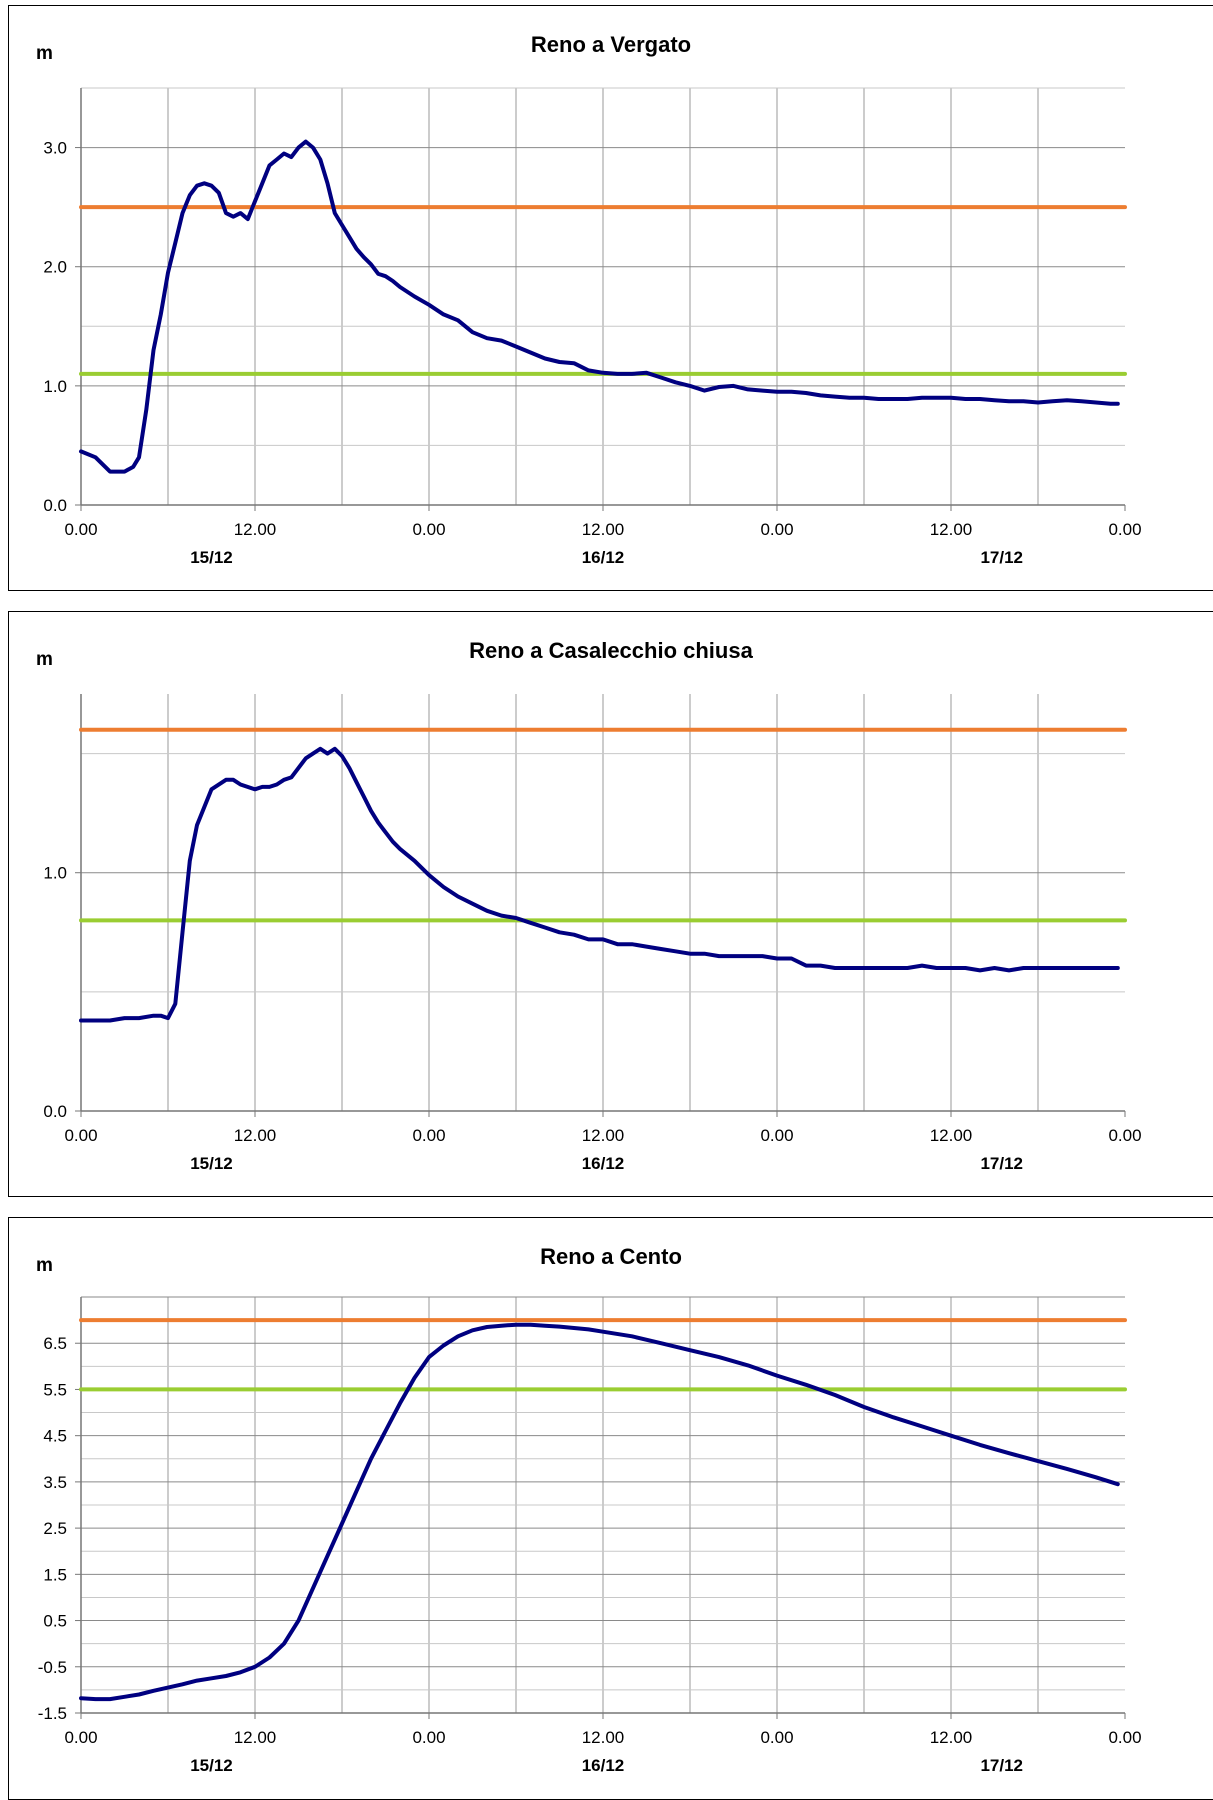 This screenshot has height=1800, width=1213. What do you see at coordinates (55, 1528) in the screenshot?
I see `y-tick-label: 2.5` at bounding box center [55, 1528].